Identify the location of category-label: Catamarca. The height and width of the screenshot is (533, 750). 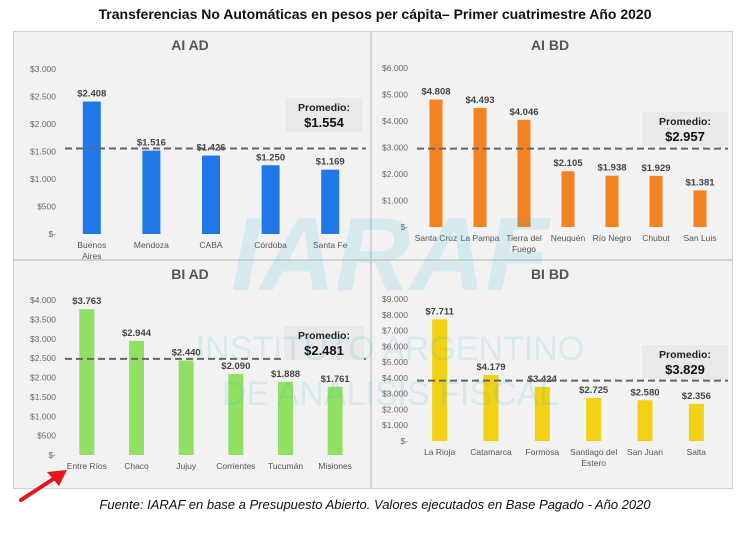
(491, 452).